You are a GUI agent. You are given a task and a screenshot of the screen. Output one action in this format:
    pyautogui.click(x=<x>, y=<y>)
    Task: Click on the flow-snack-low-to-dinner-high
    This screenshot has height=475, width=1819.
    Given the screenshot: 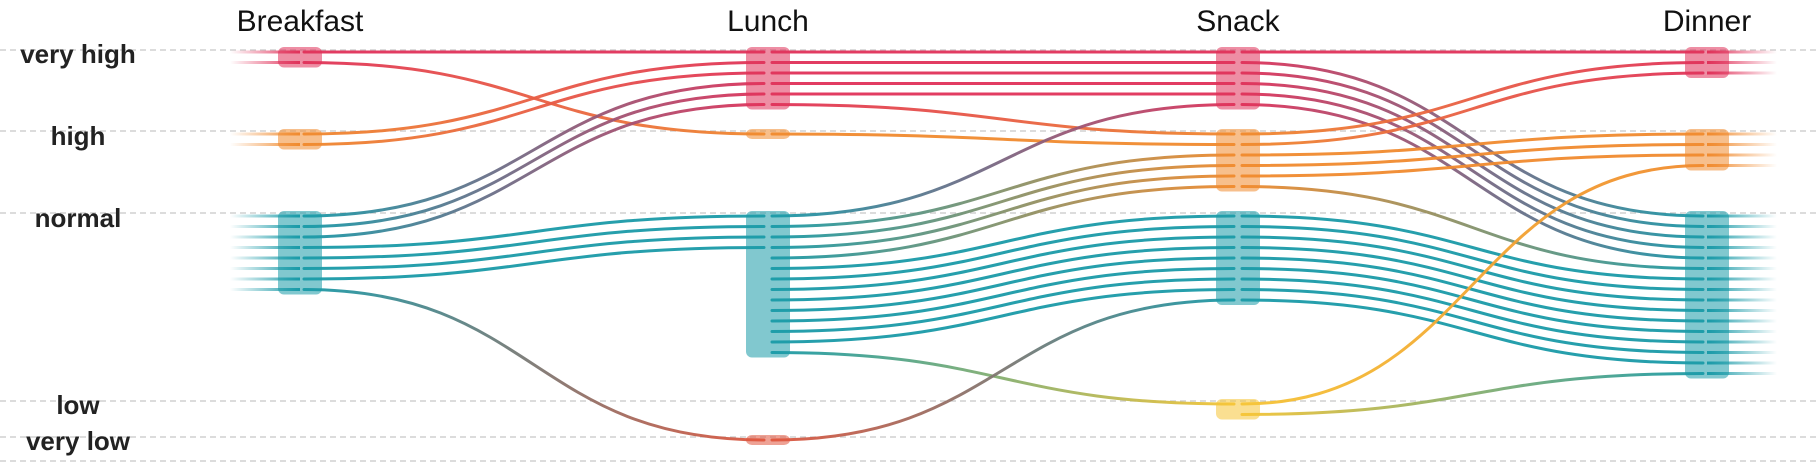 What is the action you would take?
    pyautogui.click(x=1472, y=285)
    